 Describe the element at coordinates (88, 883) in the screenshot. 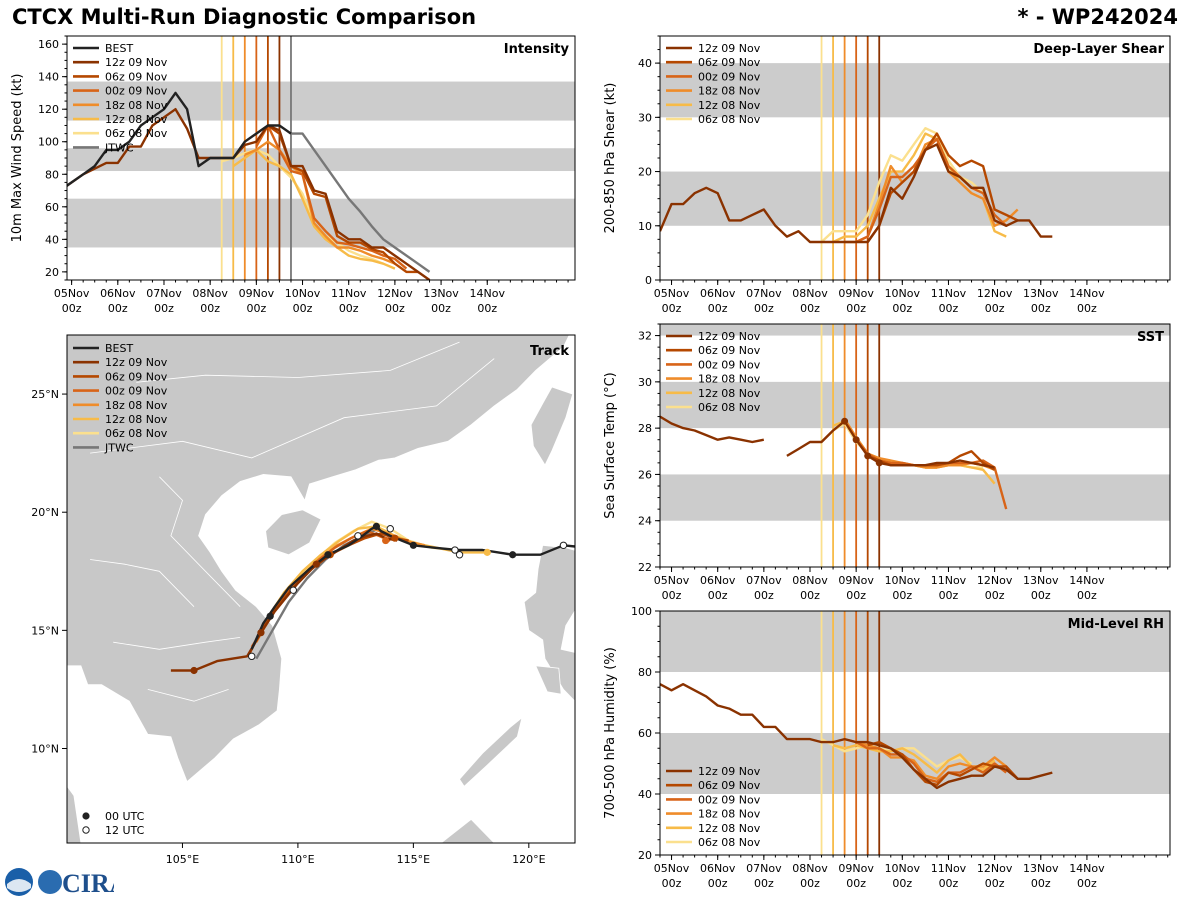

I see `cira-logo-text: CIRA` at that location.